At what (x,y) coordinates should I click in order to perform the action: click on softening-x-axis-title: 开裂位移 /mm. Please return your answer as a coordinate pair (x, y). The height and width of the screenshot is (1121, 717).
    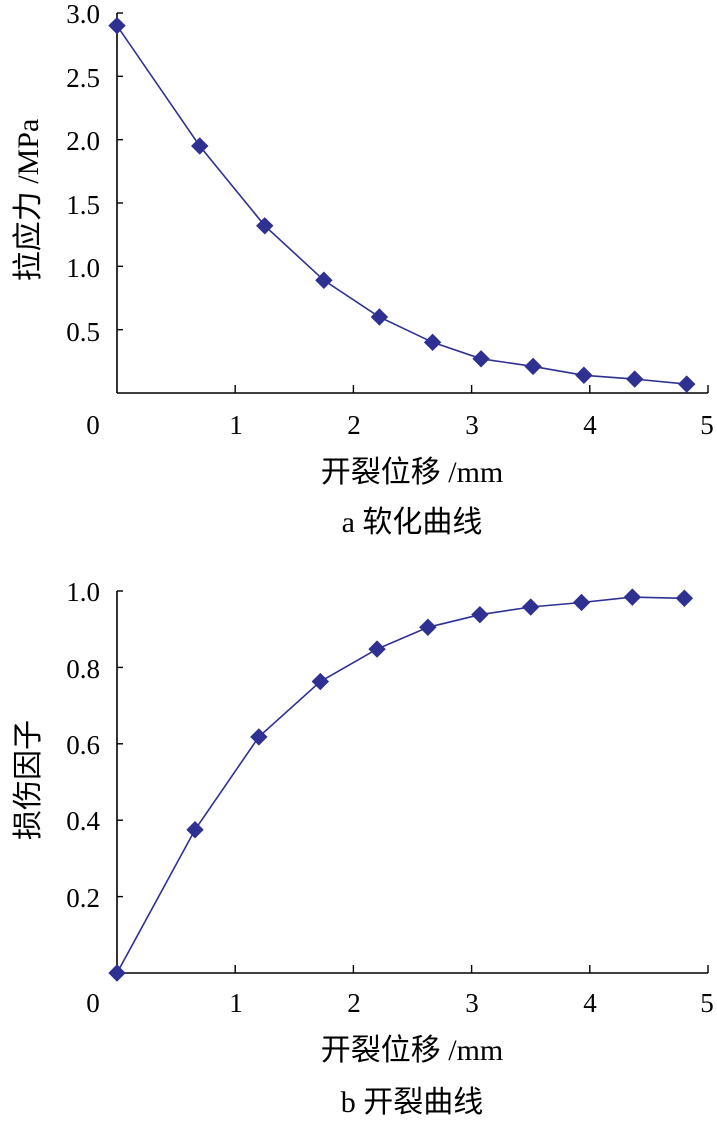
    Looking at the image, I should click on (412, 472).